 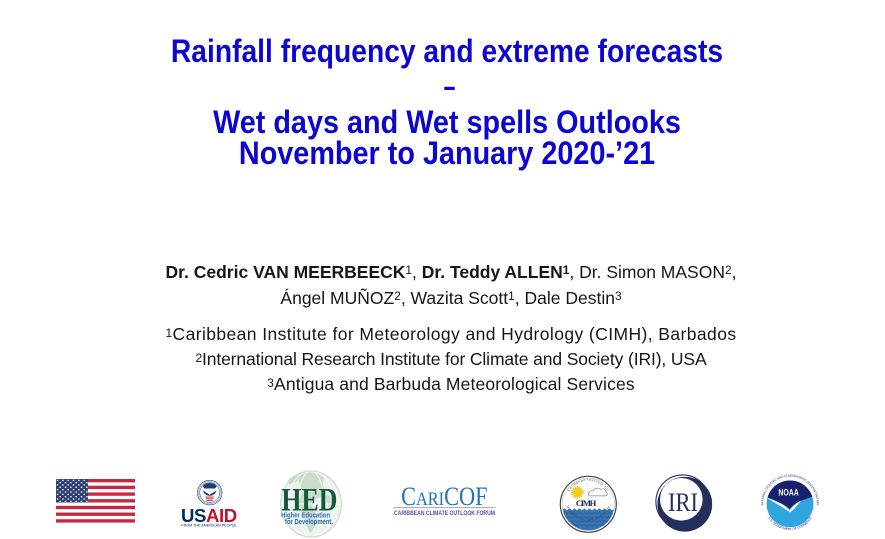 What do you see at coordinates (337, 297) in the screenshot?
I see `author-name-segment: Ángel MUÑOZ` at bounding box center [337, 297].